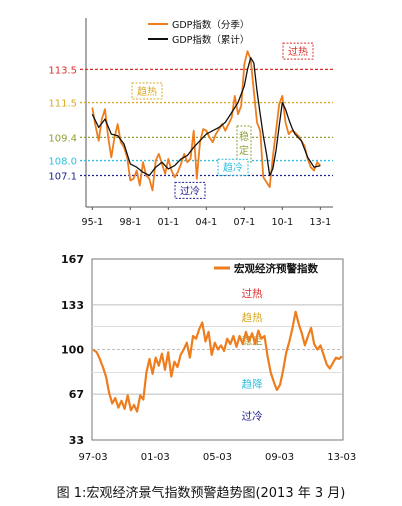  Describe the element at coordinates (62, 138) in the screenshot. I see `gdp-y-tick-label: 109.4` at that location.